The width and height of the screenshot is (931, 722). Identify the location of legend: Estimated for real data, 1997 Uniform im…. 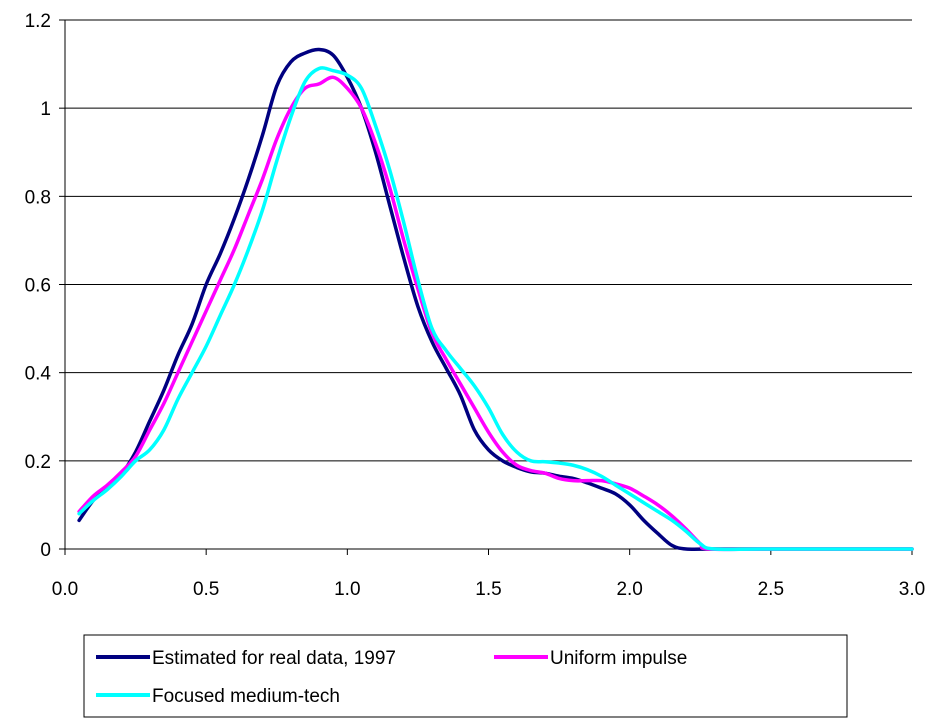
(465, 676).